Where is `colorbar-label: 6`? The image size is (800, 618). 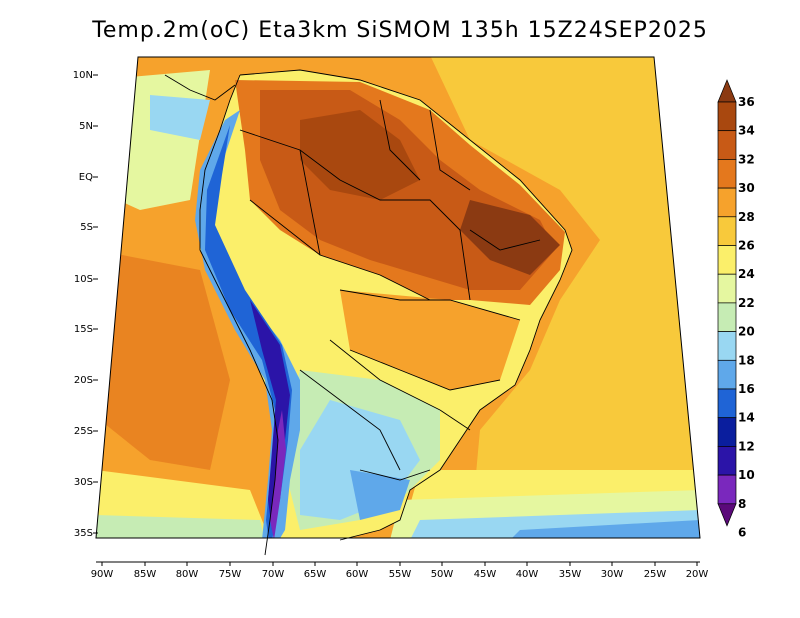 colorbar-label: 6 is located at coordinates (742, 533).